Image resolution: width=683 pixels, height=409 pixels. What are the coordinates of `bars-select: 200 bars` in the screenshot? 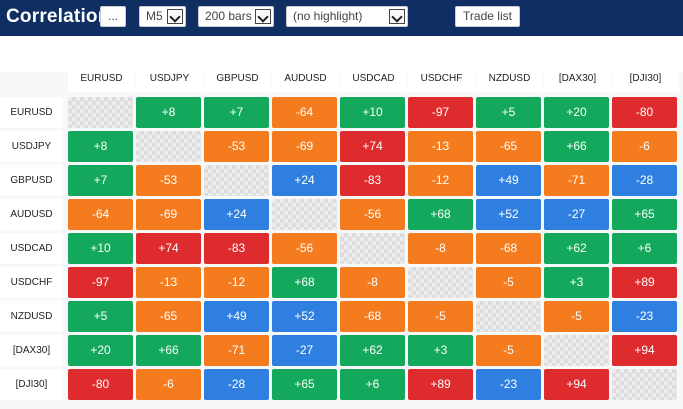 It's located at (236, 16).